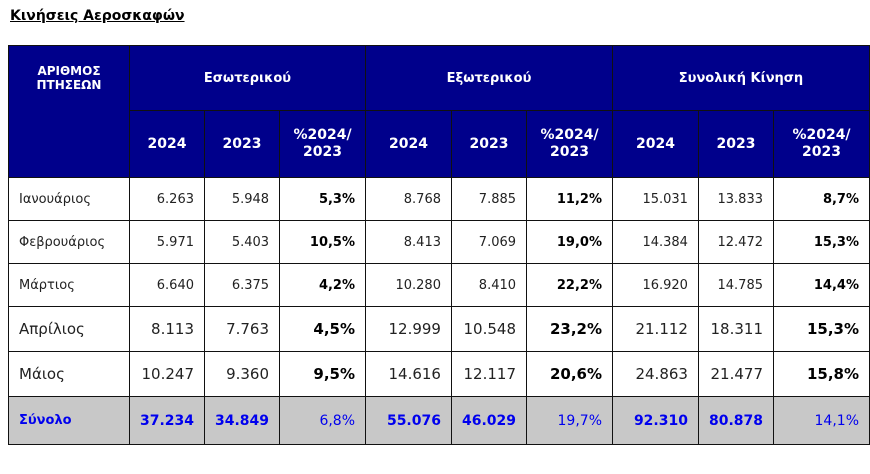 This screenshot has width=870, height=474. I want to click on cell-dompct: 4,5%, so click(323, 329).